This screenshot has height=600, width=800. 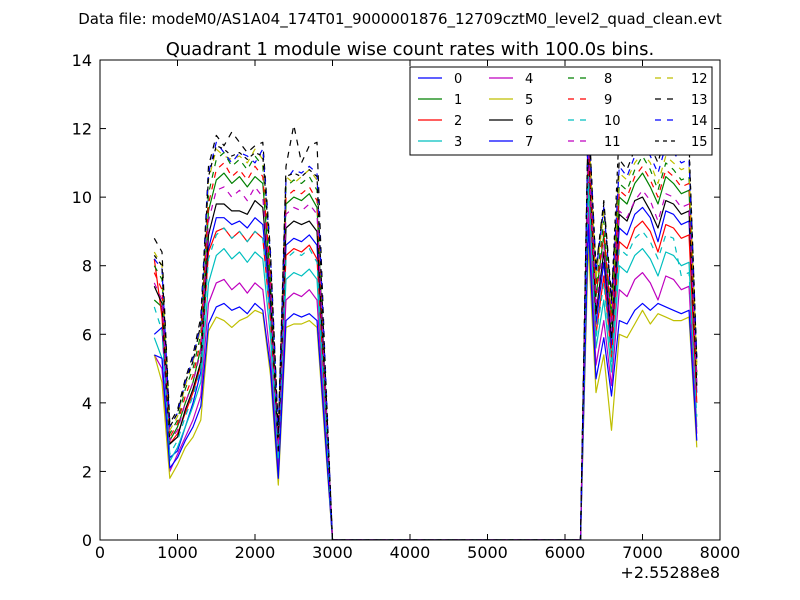 What do you see at coordinates (612, 121) in the screenshot?
I see `legend-label-10: 10` at bounding box center [612, 121].